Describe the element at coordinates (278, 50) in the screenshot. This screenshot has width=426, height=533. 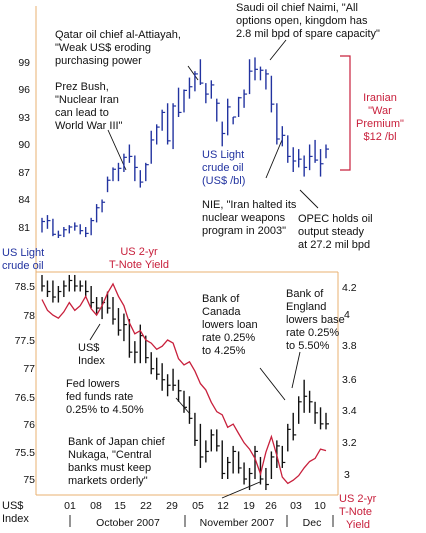
I see `pointer-saudi` at that location.